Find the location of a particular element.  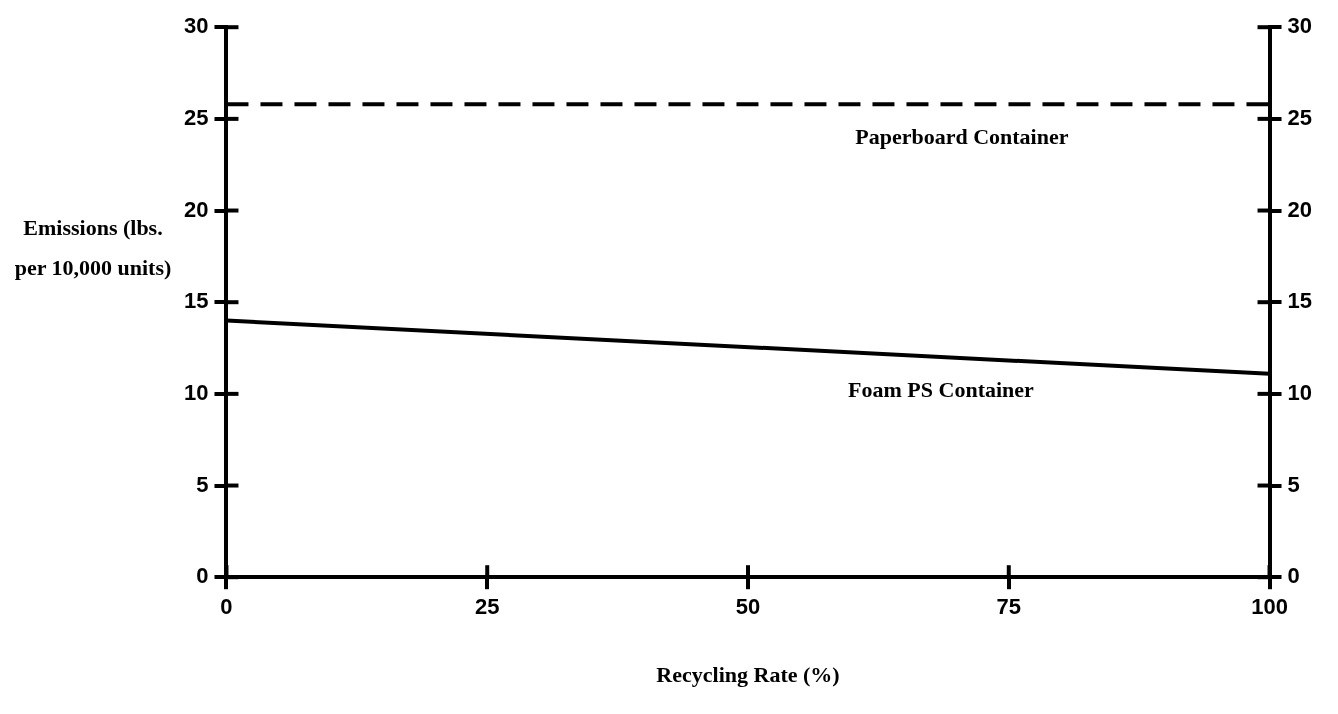

y-axis-title: Emissions (lbs. per 10,000 units) is located at coordinates (93, 248).